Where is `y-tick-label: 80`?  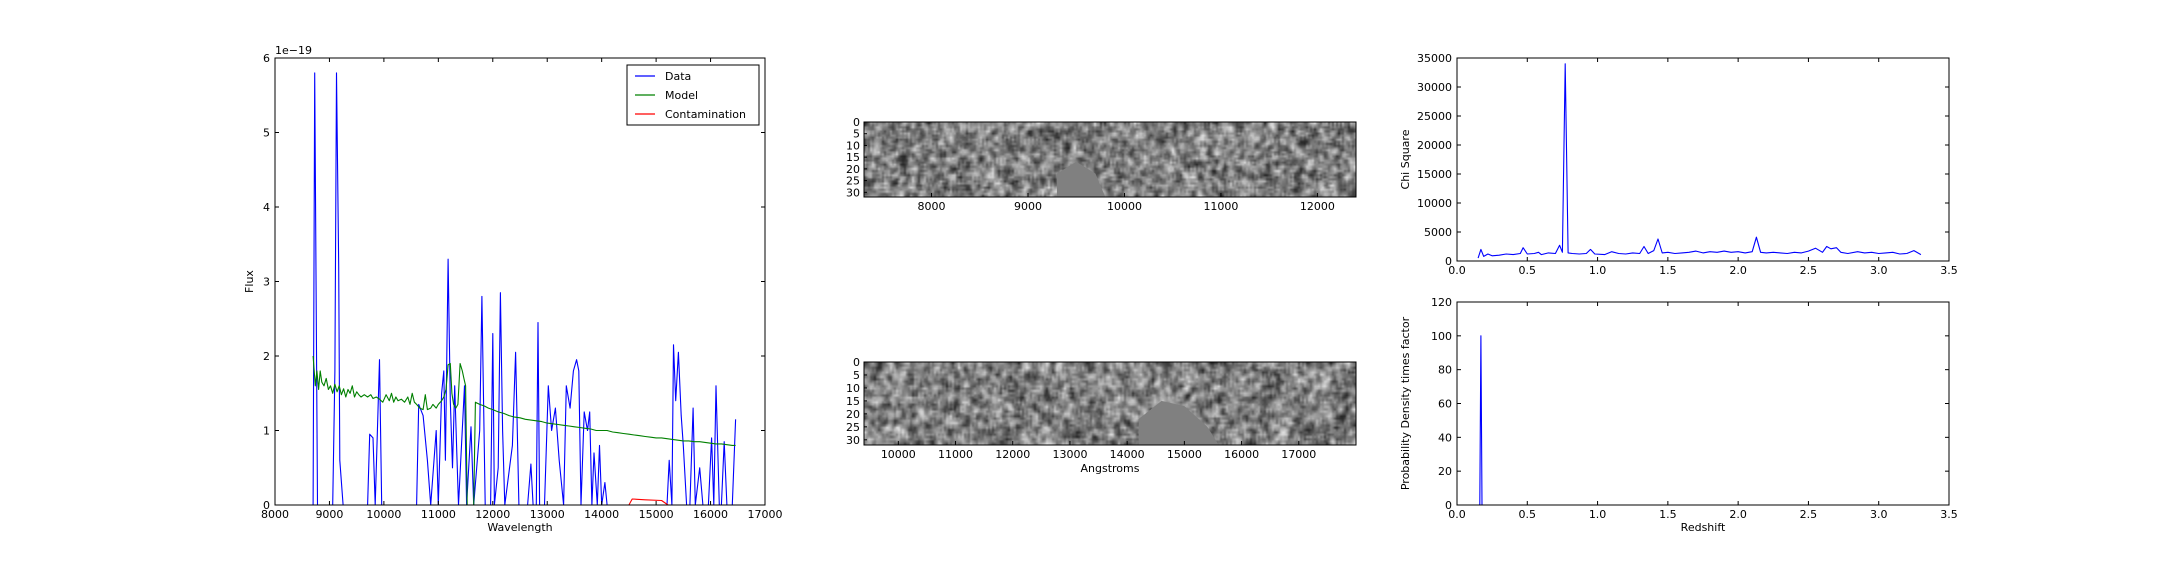
y-tick-label: 80 is located at coordinates (1445, 370).